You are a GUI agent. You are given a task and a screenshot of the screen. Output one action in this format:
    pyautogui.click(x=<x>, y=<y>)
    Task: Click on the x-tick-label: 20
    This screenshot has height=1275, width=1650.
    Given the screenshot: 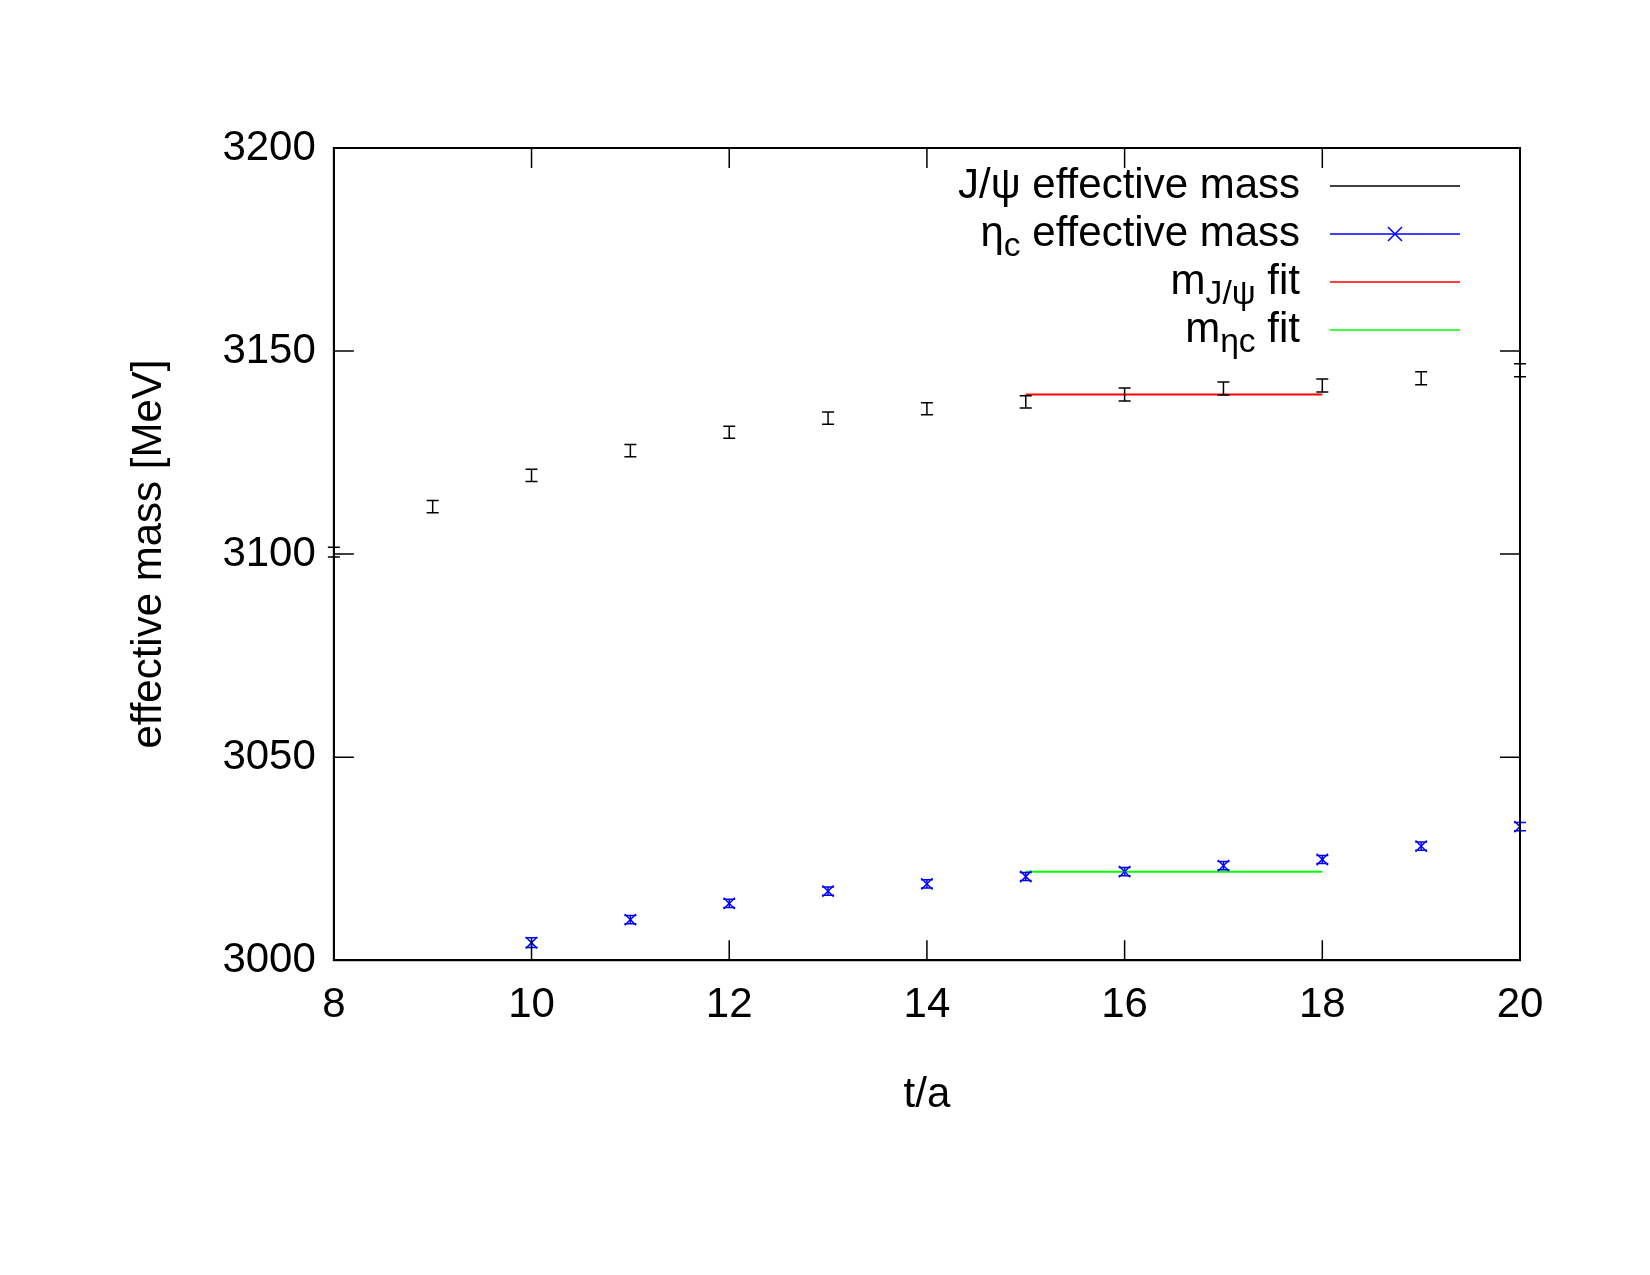 What is the action you would take?
    pyautogui.click(x=1520, y=1002)
    